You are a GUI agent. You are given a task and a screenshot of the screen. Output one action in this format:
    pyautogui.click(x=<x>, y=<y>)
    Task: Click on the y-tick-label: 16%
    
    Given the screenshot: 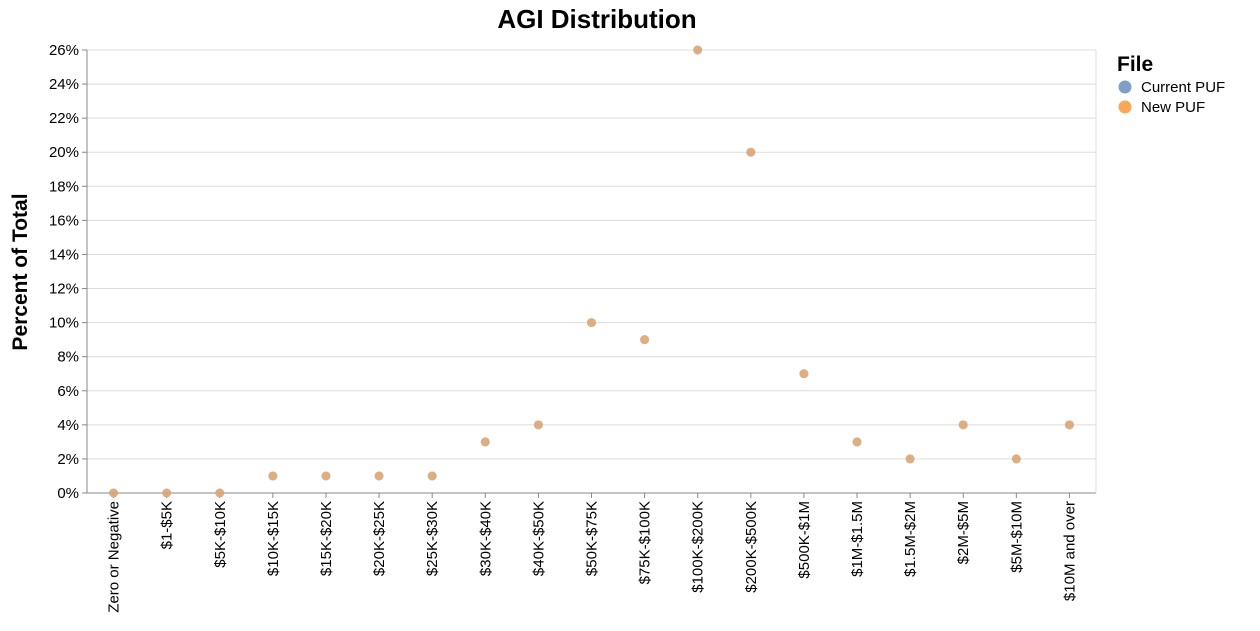 What is the action you would take?
    pyautogui.click(x=64, y=220)
    